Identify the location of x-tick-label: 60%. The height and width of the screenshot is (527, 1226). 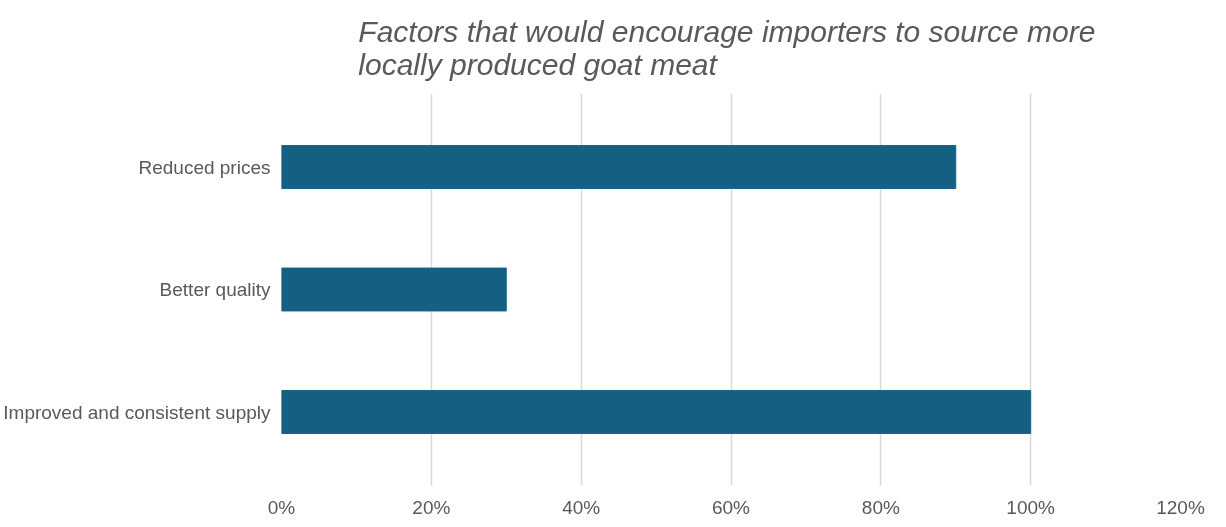
(731, 507).